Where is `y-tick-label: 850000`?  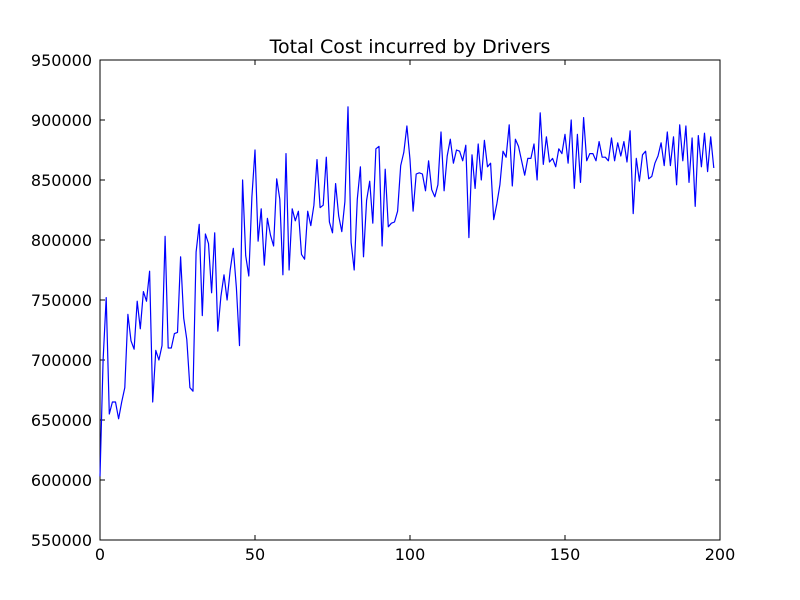
y-tick-label: 850000 is located at coordinates (61, 180).